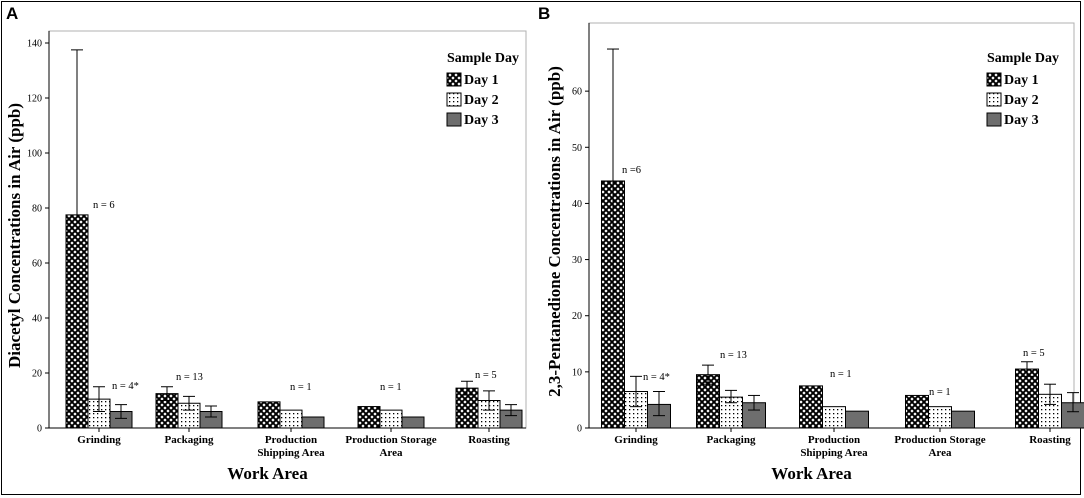  I want to click on y-axis-label: Diacetyl Concentrations in Air (ppb), so click(14, 235).